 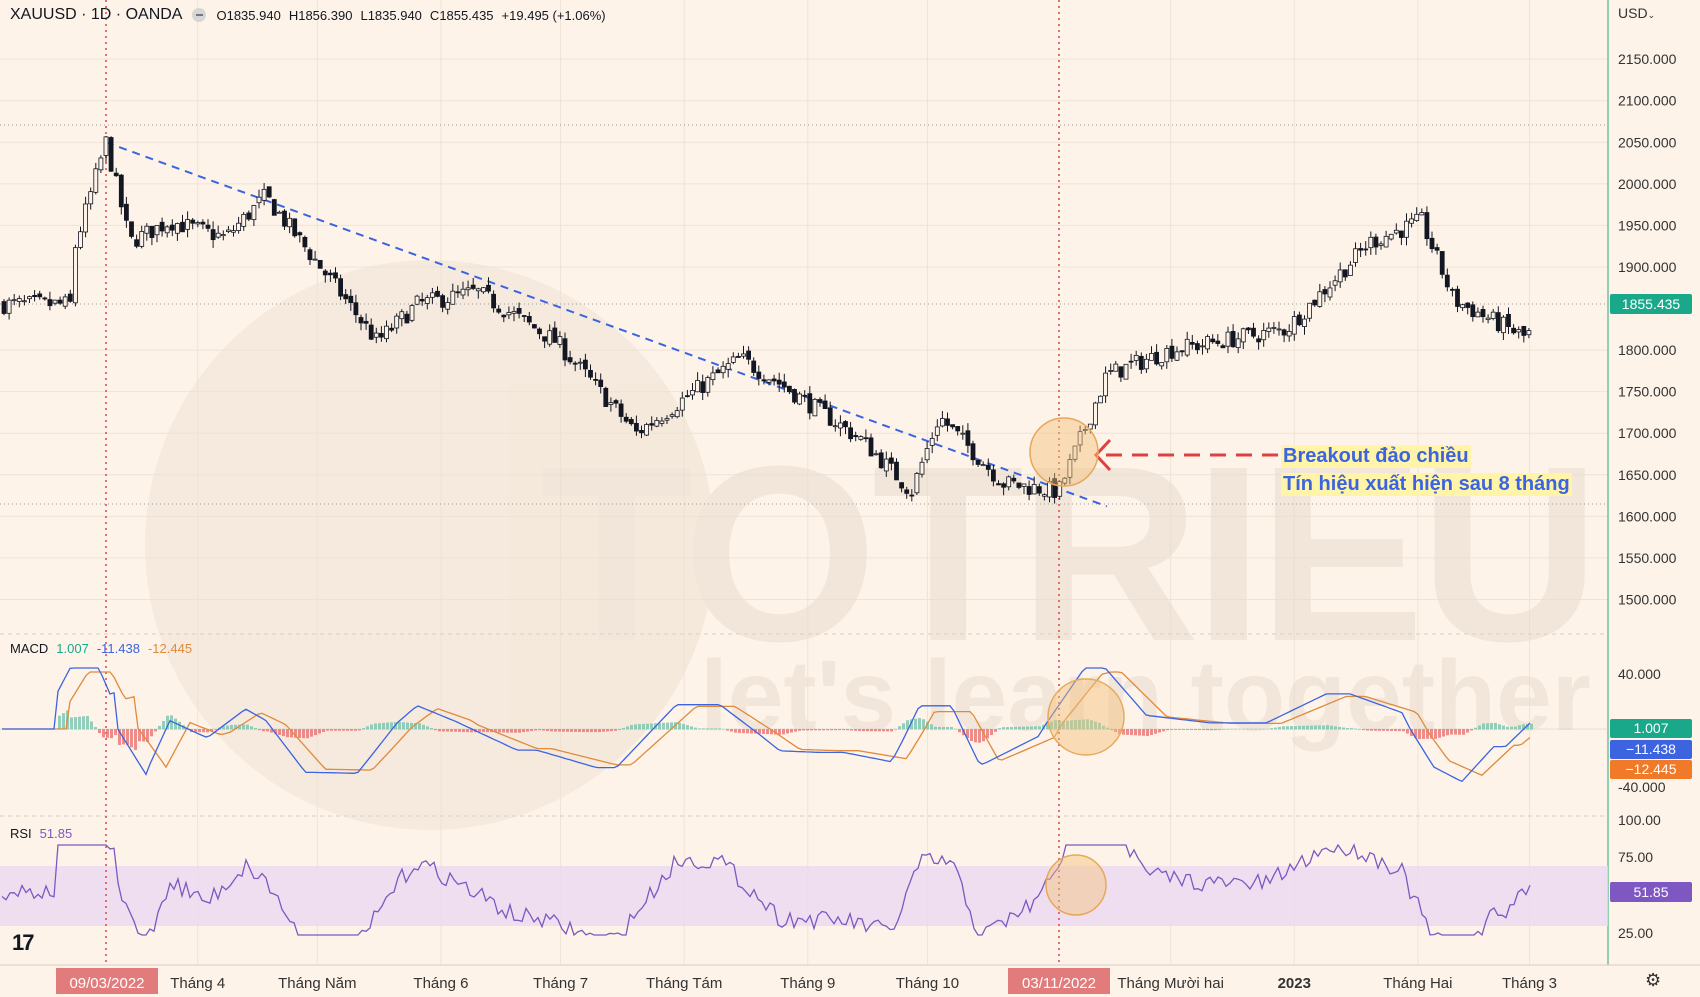 I want to click on date-highlight-november-bg, so click(x=1059, y=981).